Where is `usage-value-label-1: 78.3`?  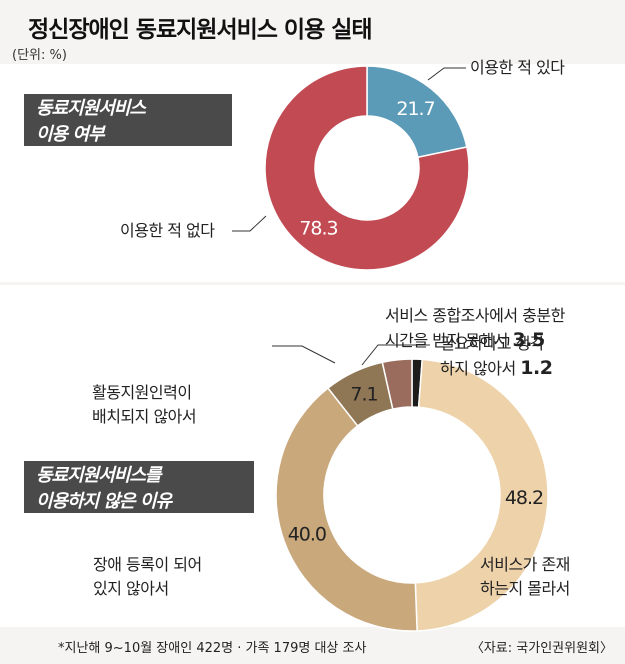
usage-value-label-1: 78.3 is located at coordinates (318, 228).